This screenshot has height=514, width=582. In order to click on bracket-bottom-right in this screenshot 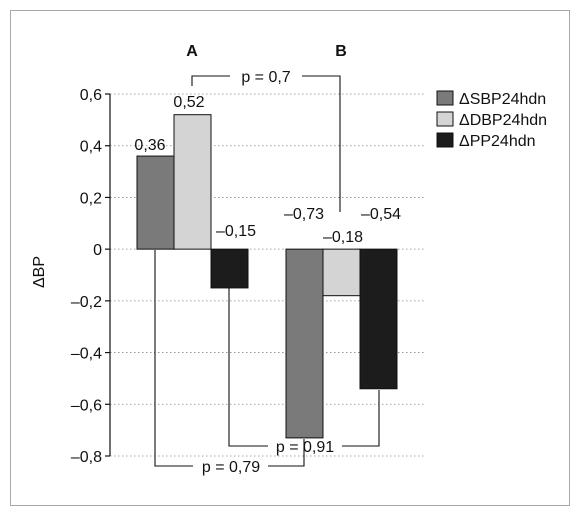, I will do `click(286, 453)`.